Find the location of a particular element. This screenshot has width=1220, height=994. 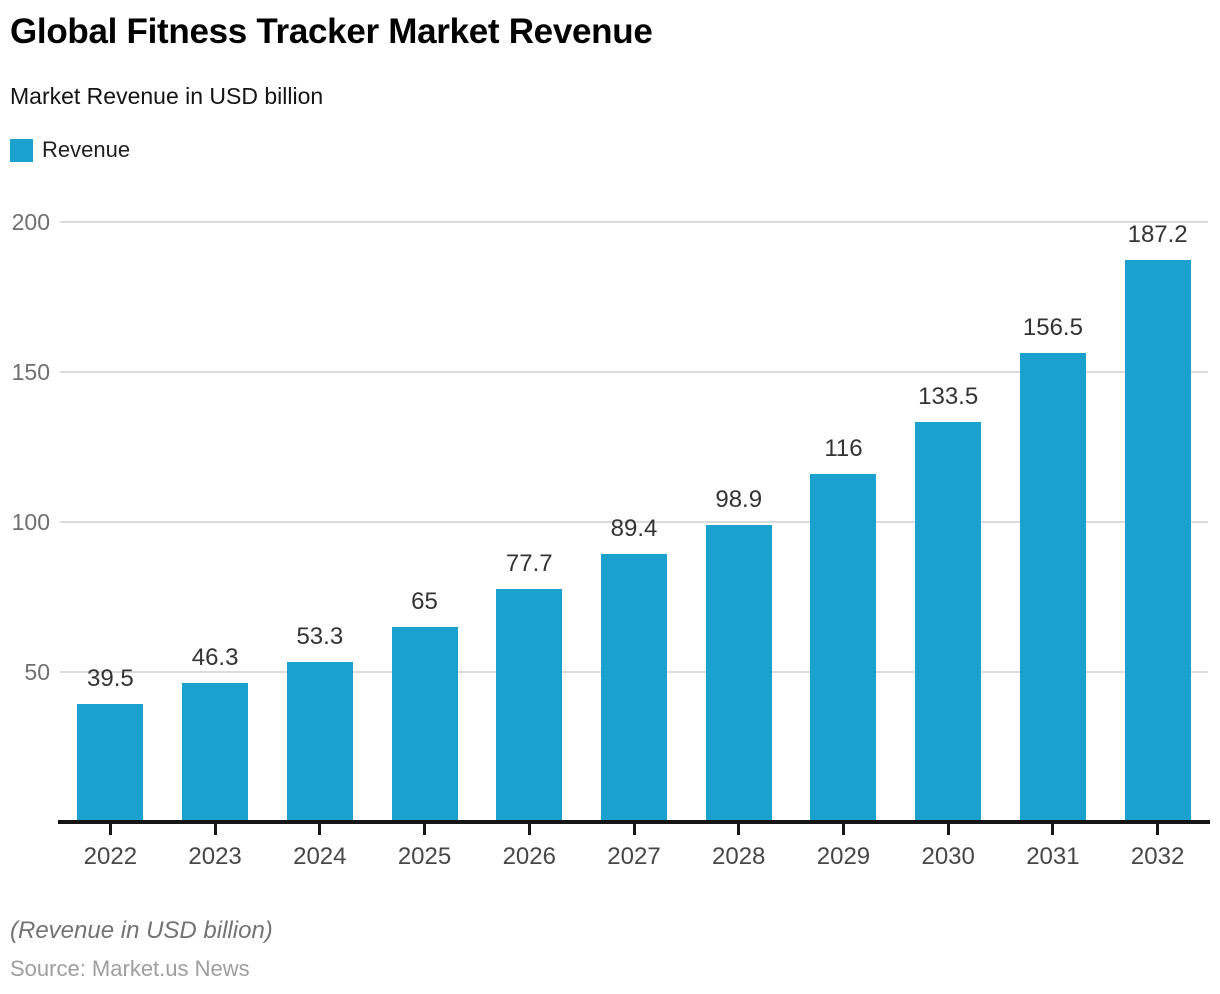

bar-2030 is located at coordinates (948, 621).